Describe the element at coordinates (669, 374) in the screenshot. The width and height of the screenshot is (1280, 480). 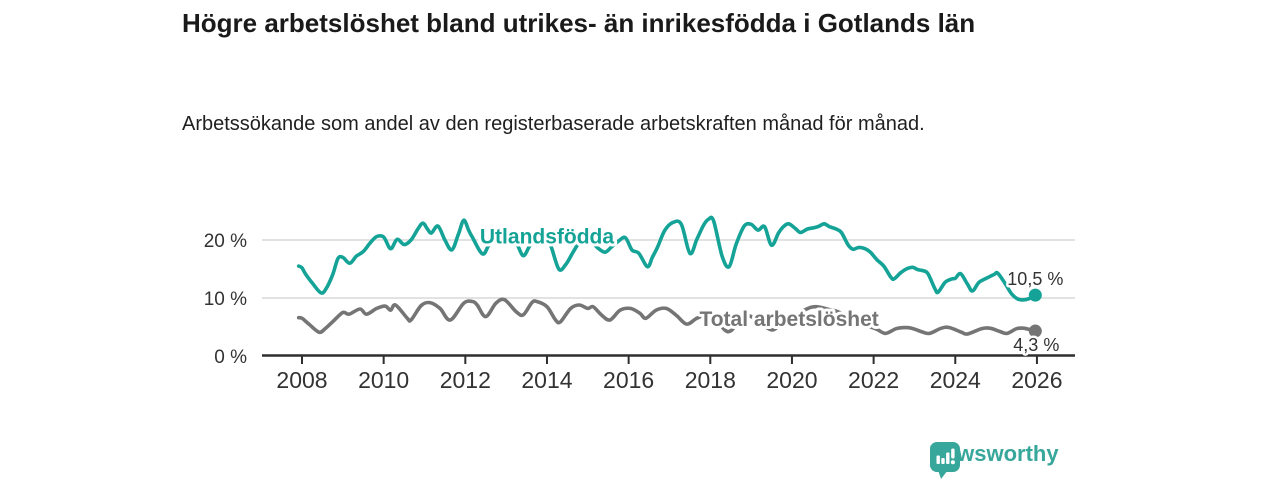
I see `x-axis: 2008 2010 2012 2014 2016 2018 2020 2022 2024 2026` at that location.